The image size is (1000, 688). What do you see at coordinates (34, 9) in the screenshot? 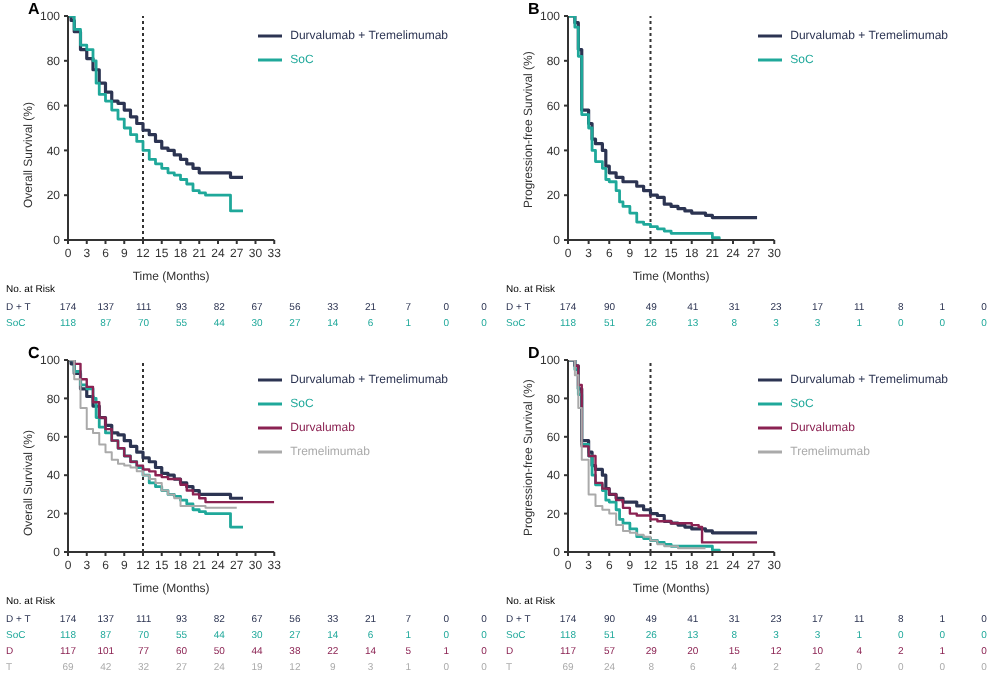
I see `chart-title: A` at bounding box center [34, 9].